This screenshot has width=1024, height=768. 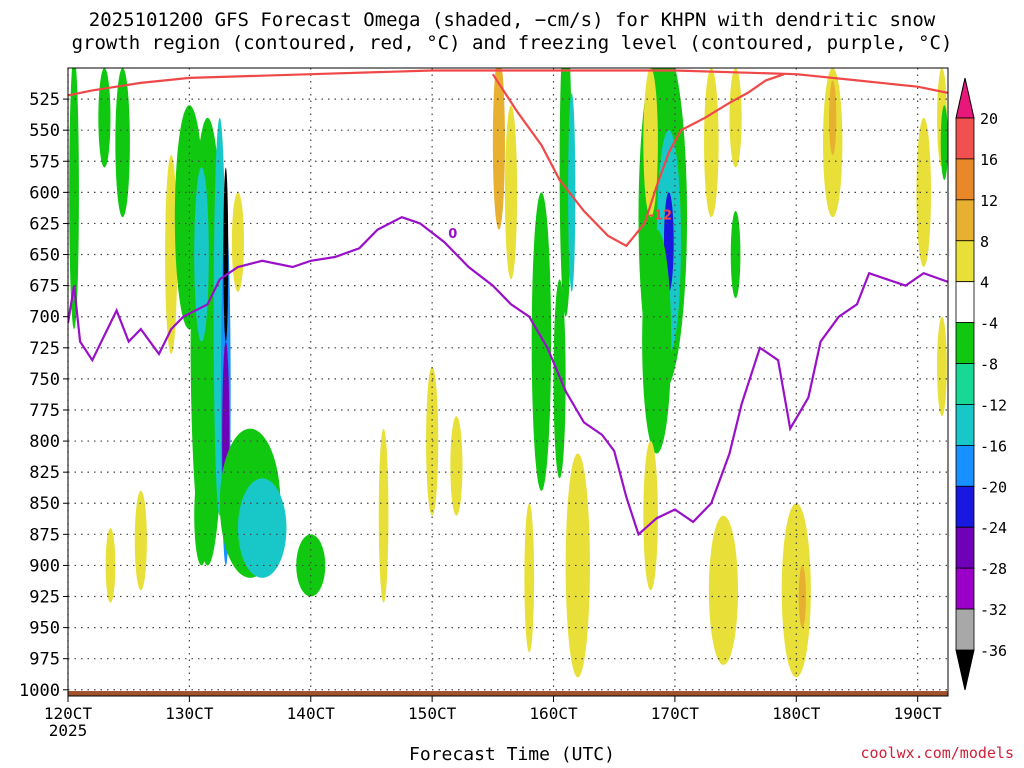 What do you see at coordinates (553, 713) in the screenshot?
I see `x-tick-label: 160CT` at bounding box center [553, 713].